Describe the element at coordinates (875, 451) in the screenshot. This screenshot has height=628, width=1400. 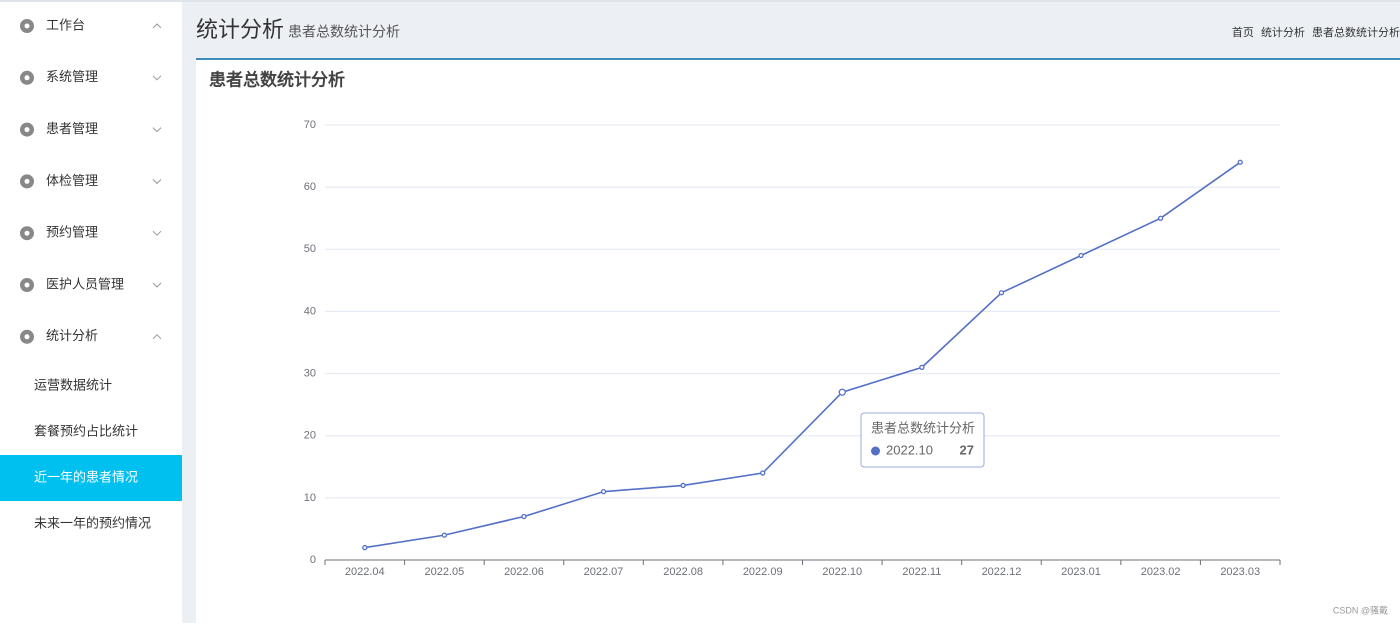
I see `tooltip-dot` at that location.